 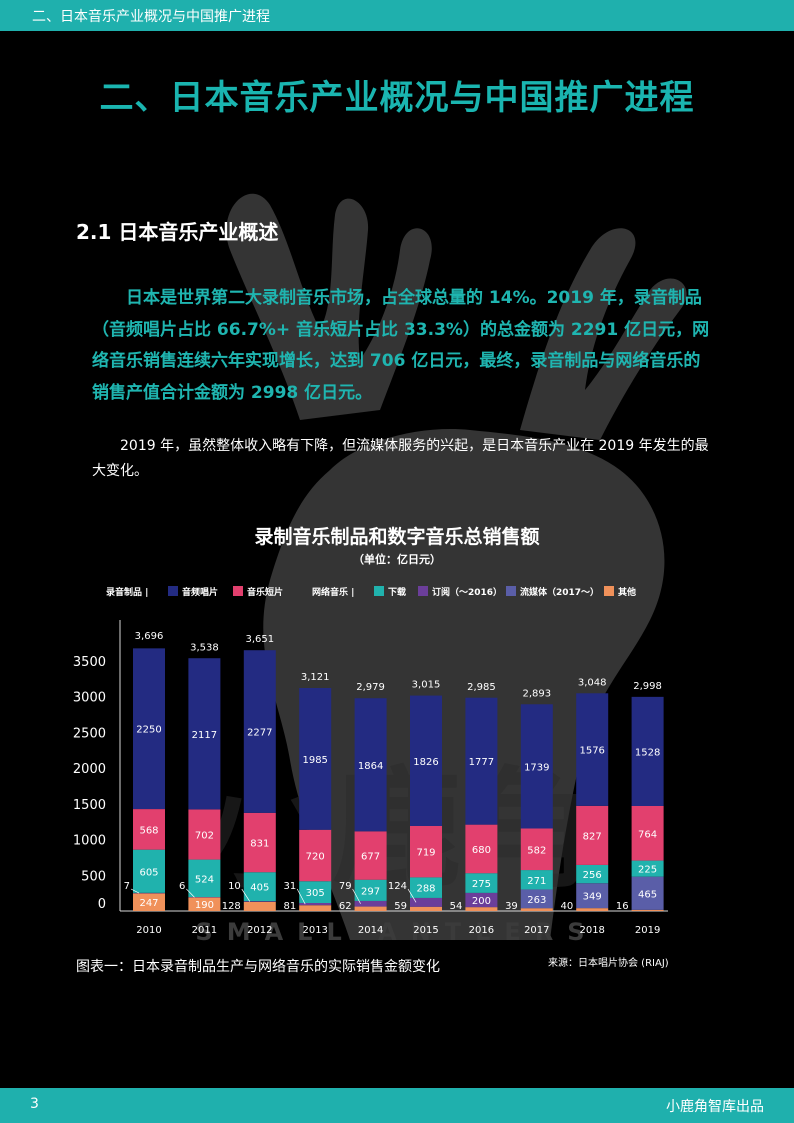 I want to click on data-label-subscription: 124, so click(x=397, y=886).